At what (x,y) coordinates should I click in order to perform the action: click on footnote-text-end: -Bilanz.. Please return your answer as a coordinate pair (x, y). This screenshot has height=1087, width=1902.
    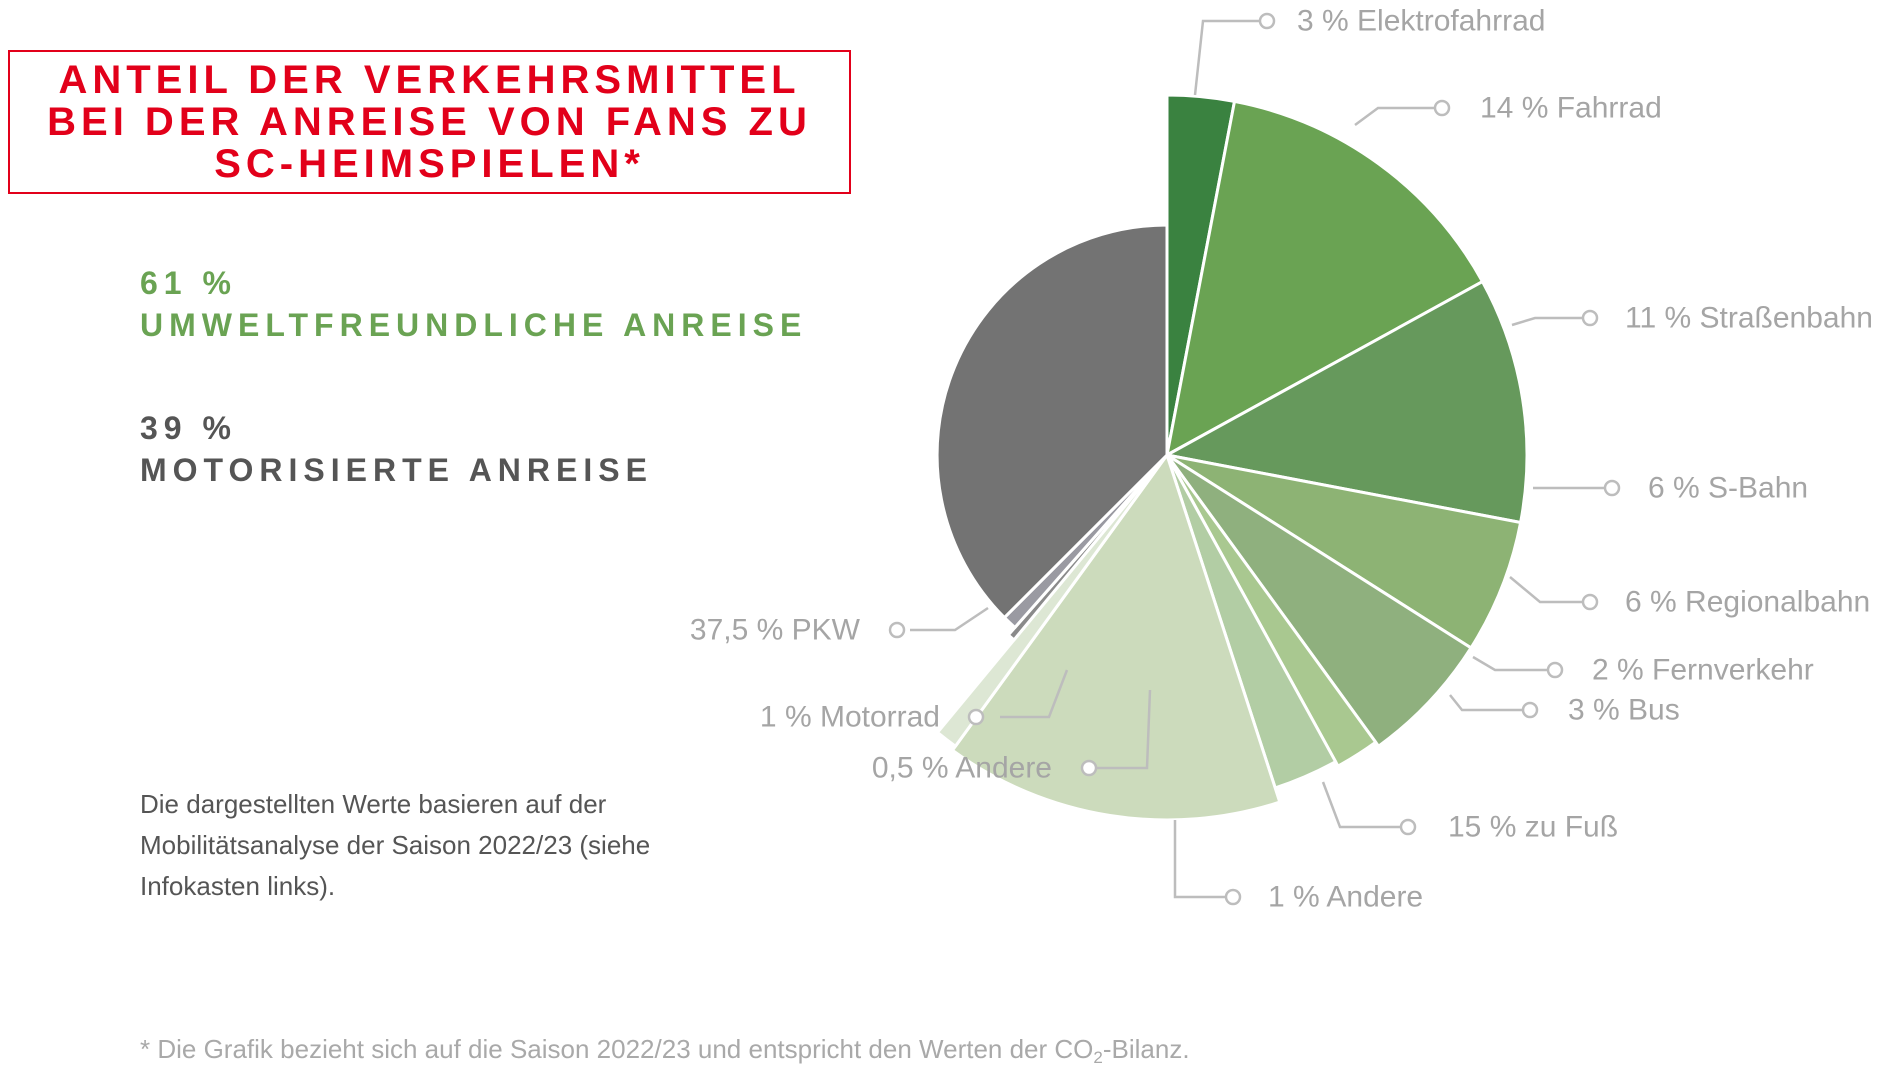
    Looking at the image, I should click on (1146, 1049).